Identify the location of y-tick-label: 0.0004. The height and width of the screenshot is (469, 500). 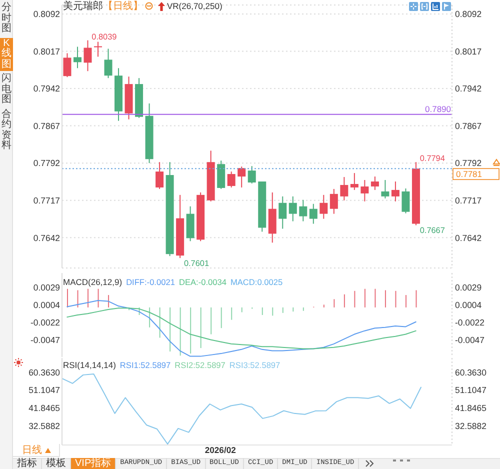
(468, 305).